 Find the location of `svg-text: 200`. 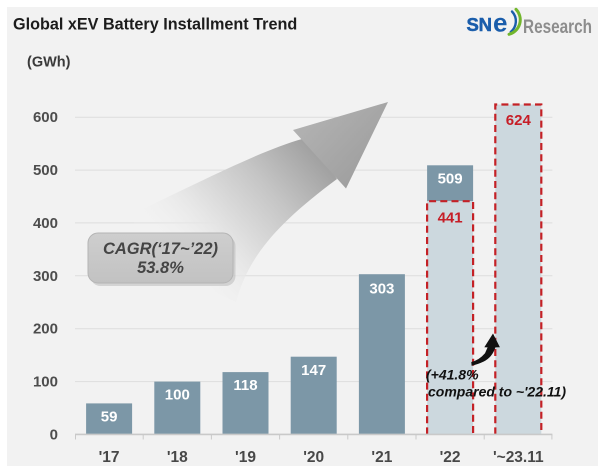

svg-text: 200 is located at coordinates (45, 329).